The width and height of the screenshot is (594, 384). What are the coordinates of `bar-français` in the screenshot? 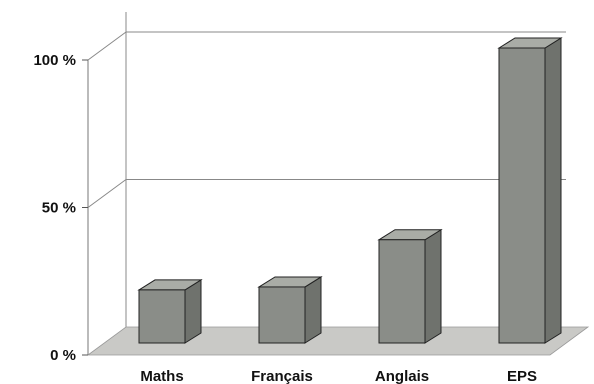 It's located at (290, 310).